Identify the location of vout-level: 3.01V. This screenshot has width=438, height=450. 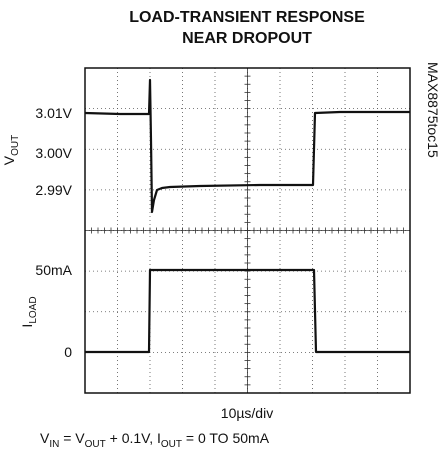
(53, 113).